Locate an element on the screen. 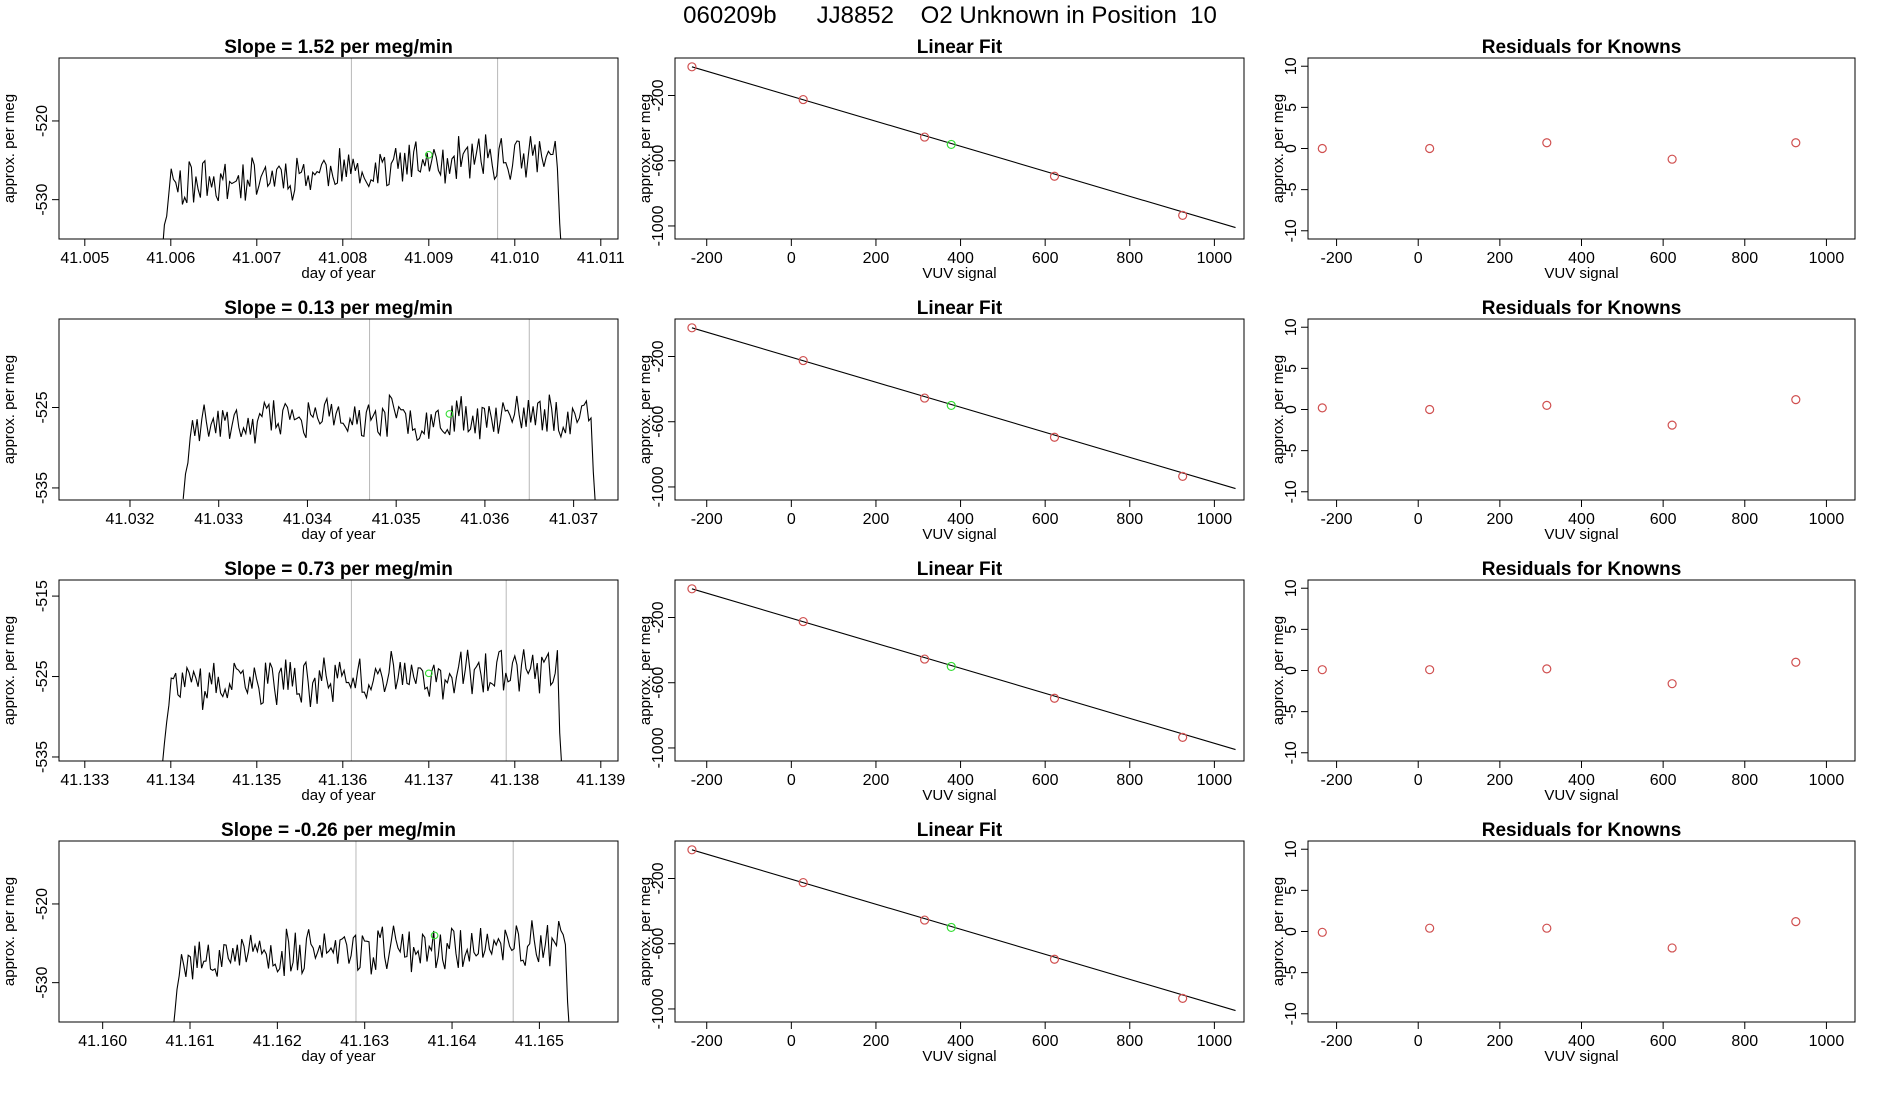 The image size is (1900, 1100). x-tick-label: 41.009 is located at coordinates (428, 258).